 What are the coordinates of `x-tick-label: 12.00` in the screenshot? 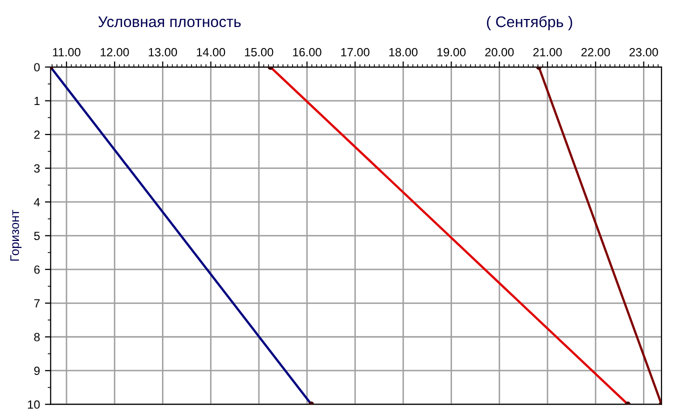 It's located at (114, 52).